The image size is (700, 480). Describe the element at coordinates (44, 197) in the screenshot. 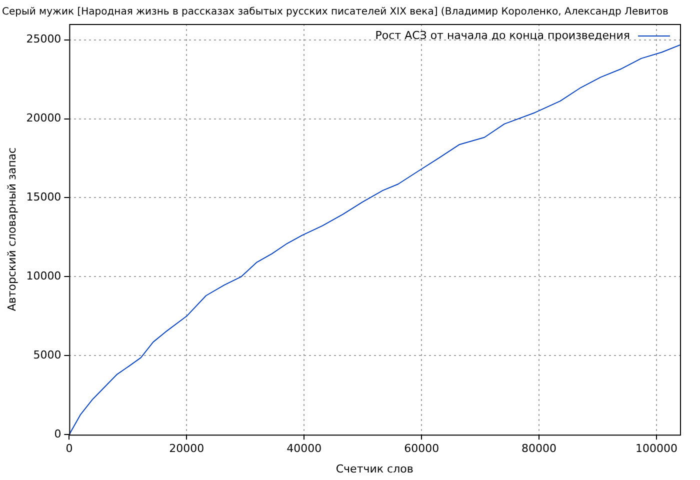

I see `y-tick-label: 15000` at that location.